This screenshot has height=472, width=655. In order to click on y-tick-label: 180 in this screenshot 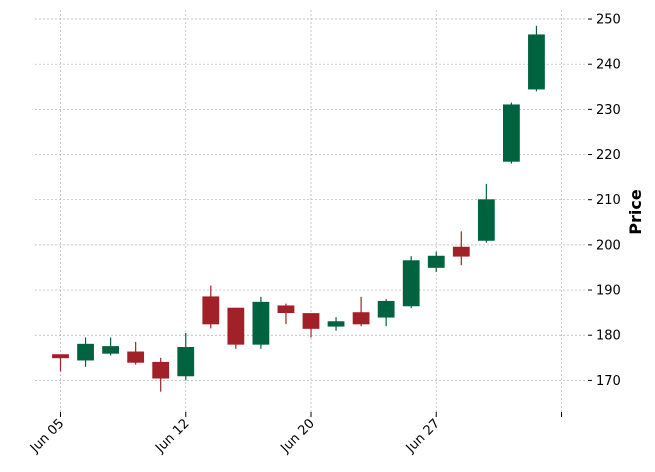, I will do `click(608, 336)`.